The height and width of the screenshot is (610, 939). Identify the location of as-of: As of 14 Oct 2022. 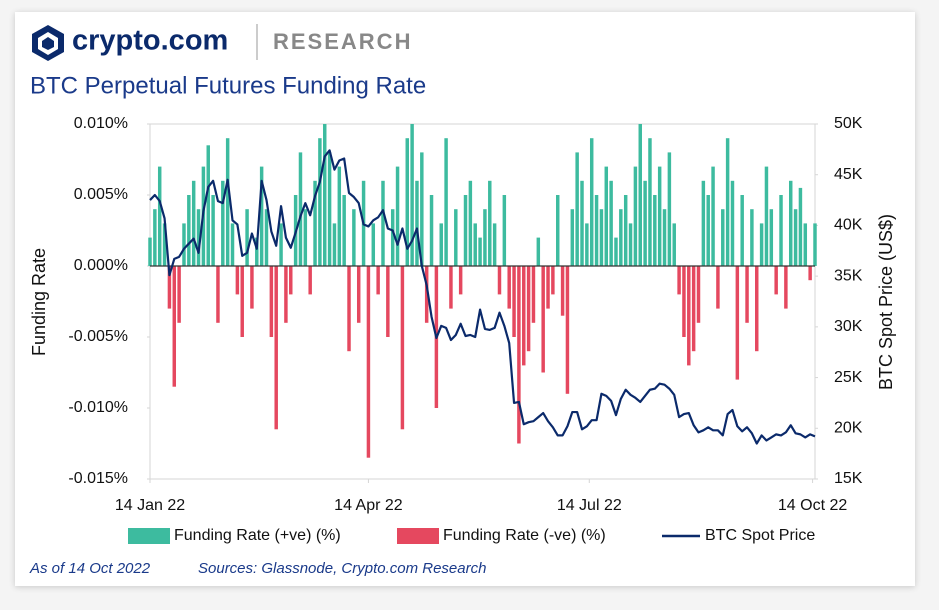
(90, 568).